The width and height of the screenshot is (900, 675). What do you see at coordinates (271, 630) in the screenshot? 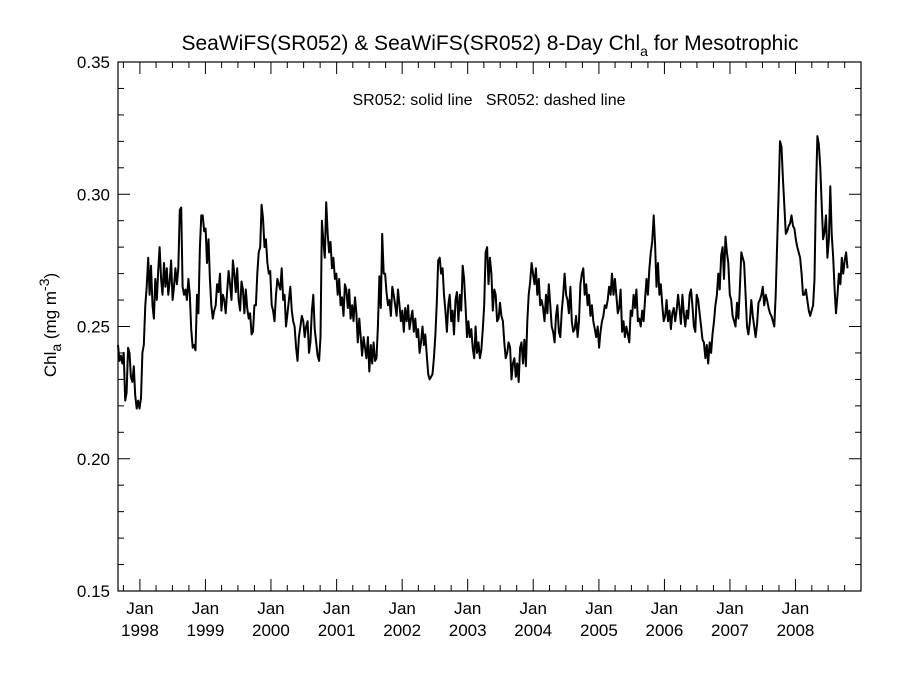
I see `x-tick-label-year: 2000` at bounding box center [271, 630].